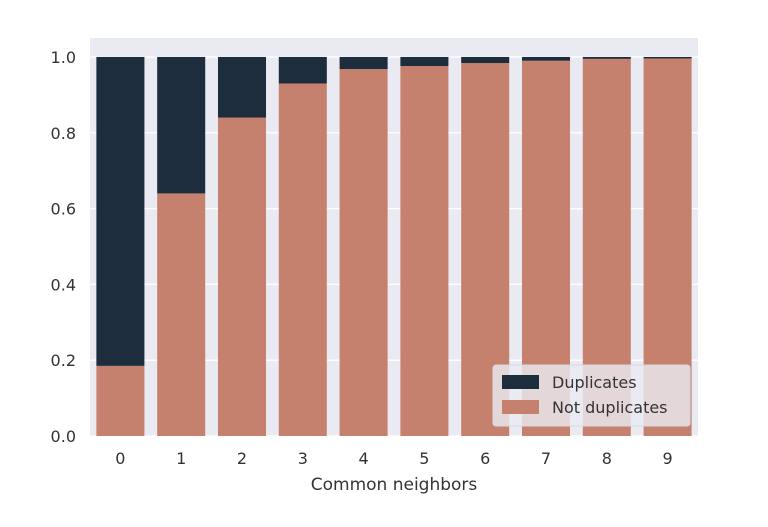 This screenshot has height=527, width=768. What do you see at coordinates (394, 485) in the screenshot?
I see `x-axis-label: Common neighbors` at bounding box center [394, 485].